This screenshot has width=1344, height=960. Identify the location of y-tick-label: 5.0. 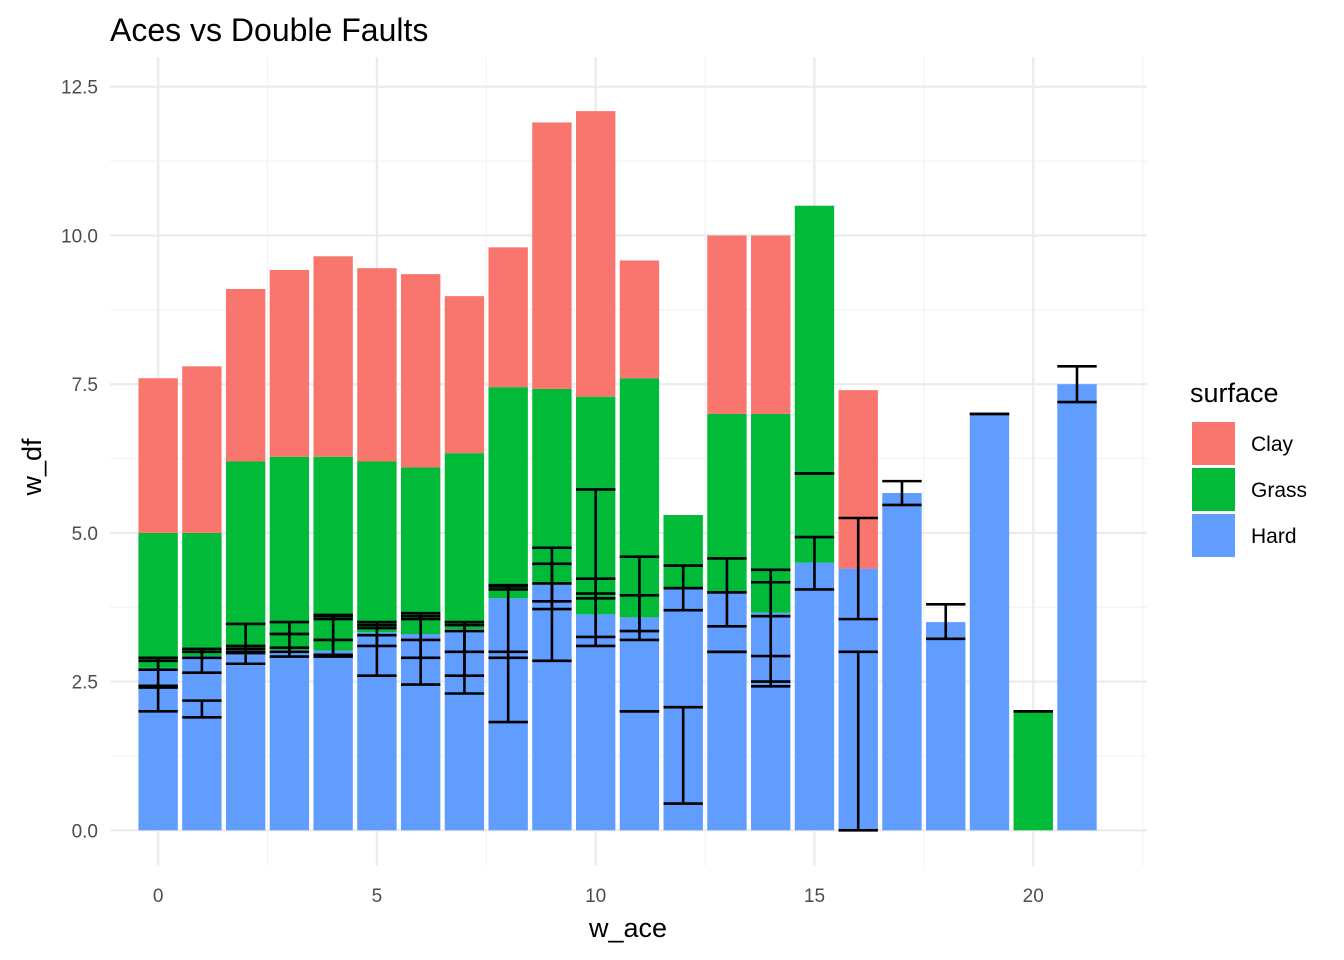
(85, 534).